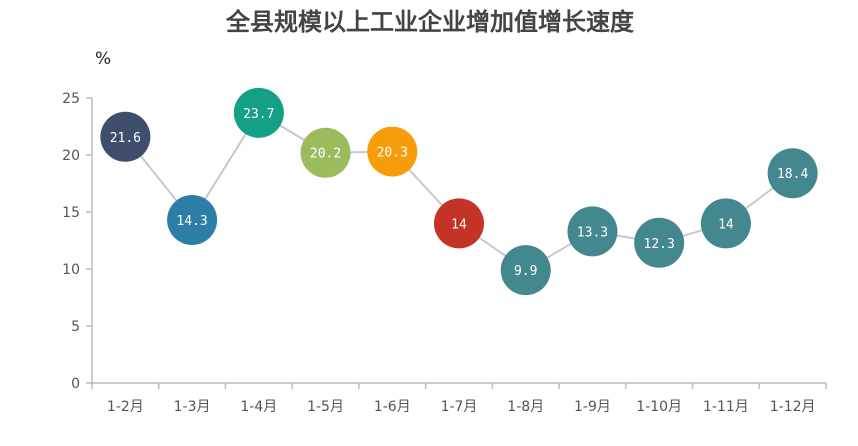 The height and width of the screenshot is (446, 858). What do you see at coordinates (75, 327) in the screenshot?
I see `y-tick-label: 5` at bounding box center [75, 327].